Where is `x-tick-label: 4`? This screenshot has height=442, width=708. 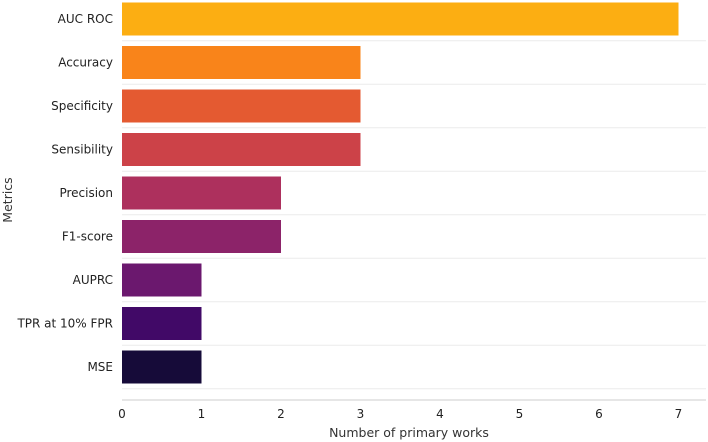 x-tick-label: 4 is located at coordinates (440, 414).